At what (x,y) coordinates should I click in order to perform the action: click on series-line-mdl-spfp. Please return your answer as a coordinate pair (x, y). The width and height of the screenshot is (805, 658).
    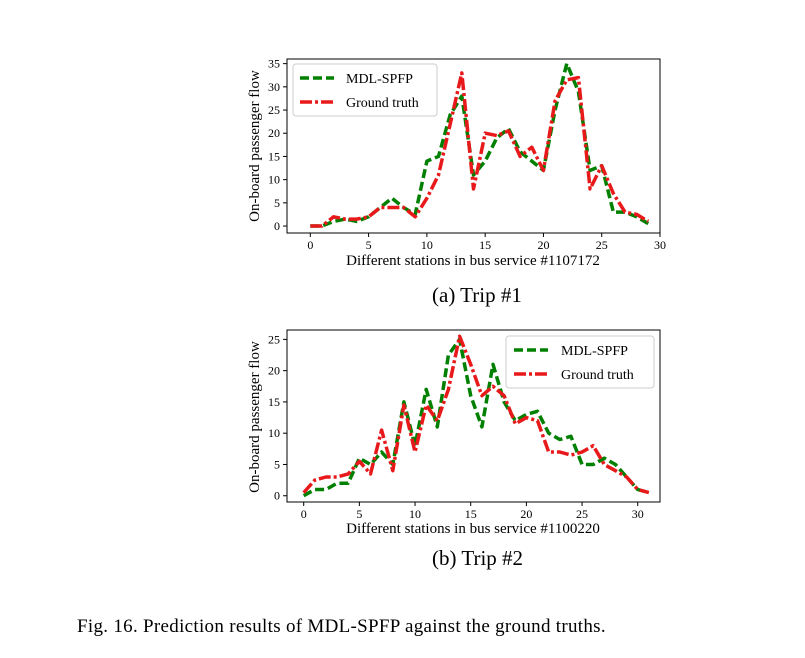
    Looking at the image, I should click on (476, 417).